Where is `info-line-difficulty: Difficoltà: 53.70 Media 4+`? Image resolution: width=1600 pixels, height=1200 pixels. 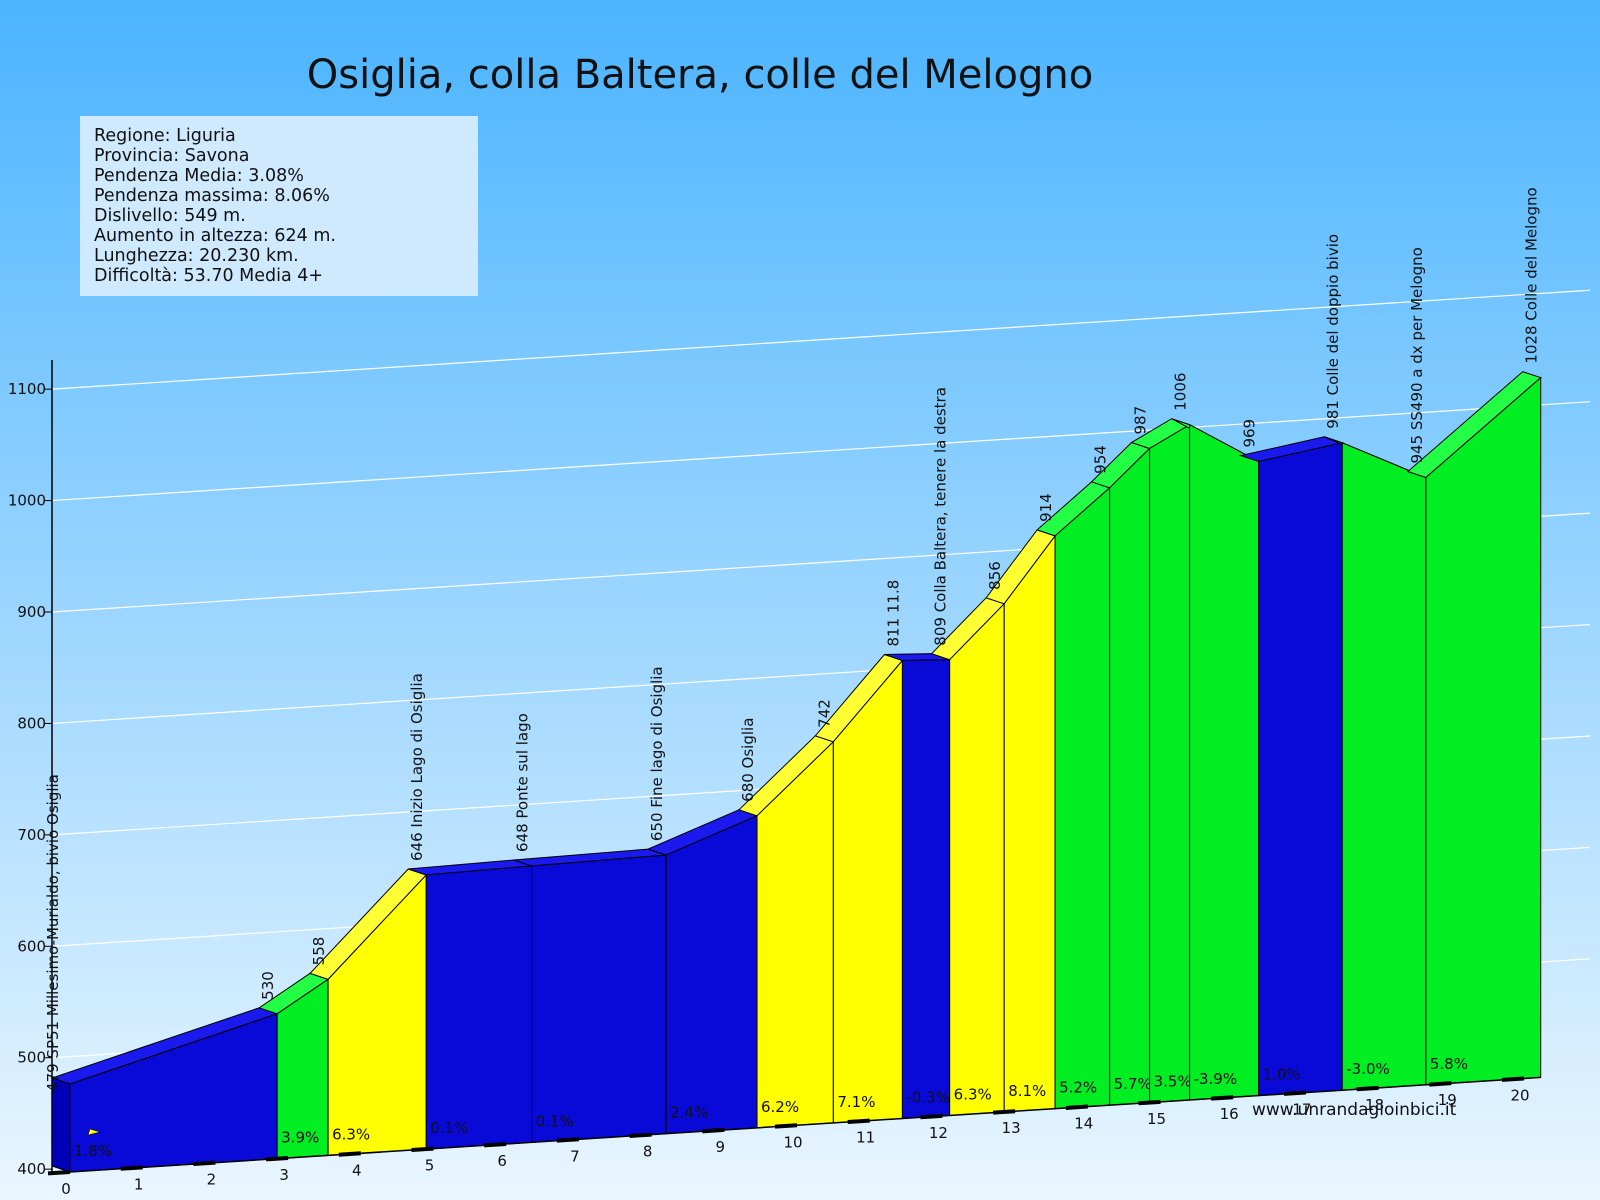 info-line-difficulty: Difficoltà: 53.70 Media 4+ is located at coordinates (209, 276).